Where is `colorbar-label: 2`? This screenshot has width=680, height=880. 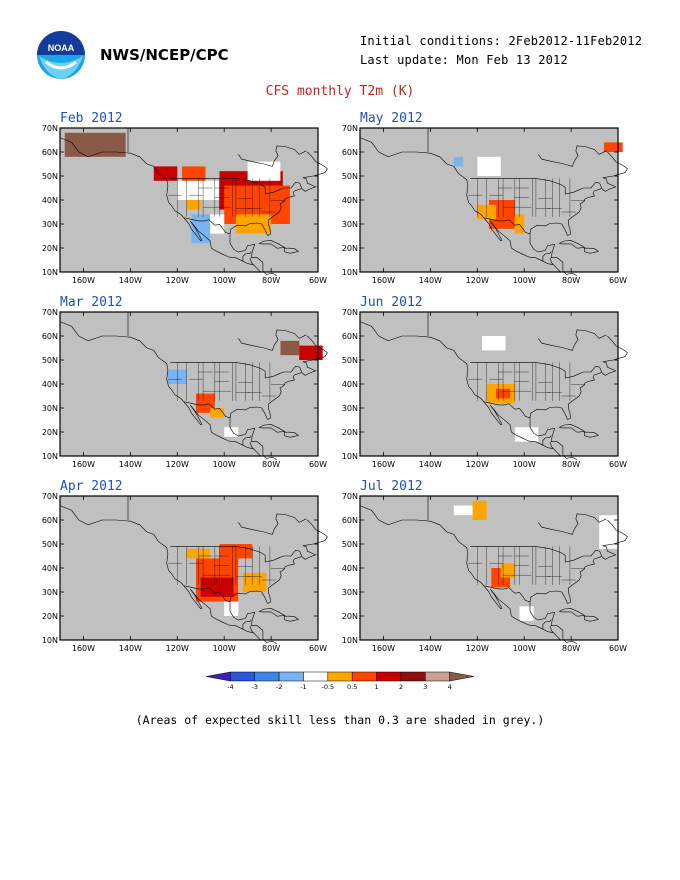
colorbar-label: 2 is located at coordinates (401, 687).